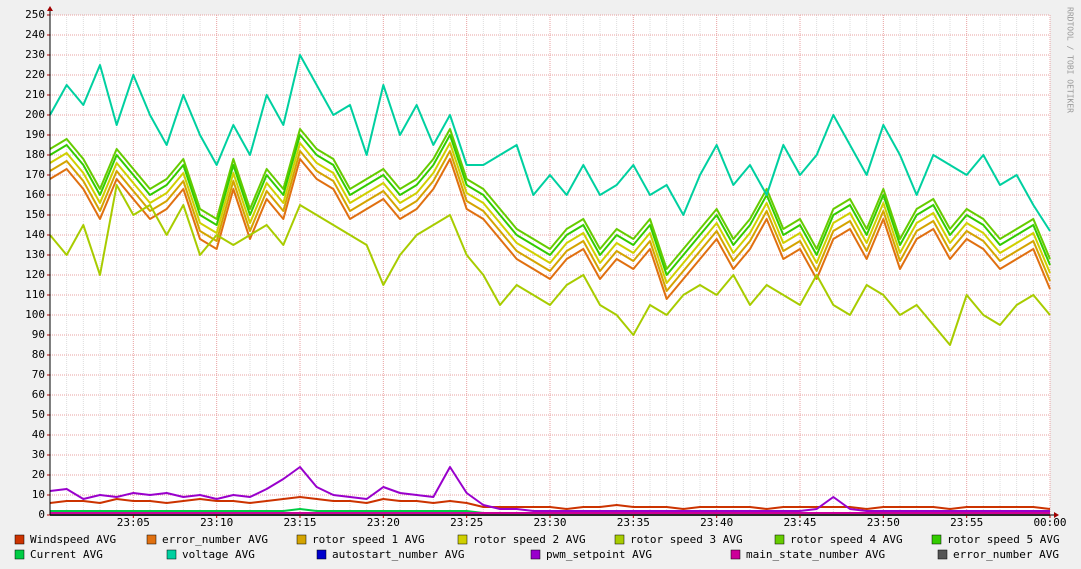 This screenshot has width=1081, height=569. What do you see at coordinates (299, 522) in the screenshot?
I see `x-tick-label: 23:15` at bounding box center [299, 522].